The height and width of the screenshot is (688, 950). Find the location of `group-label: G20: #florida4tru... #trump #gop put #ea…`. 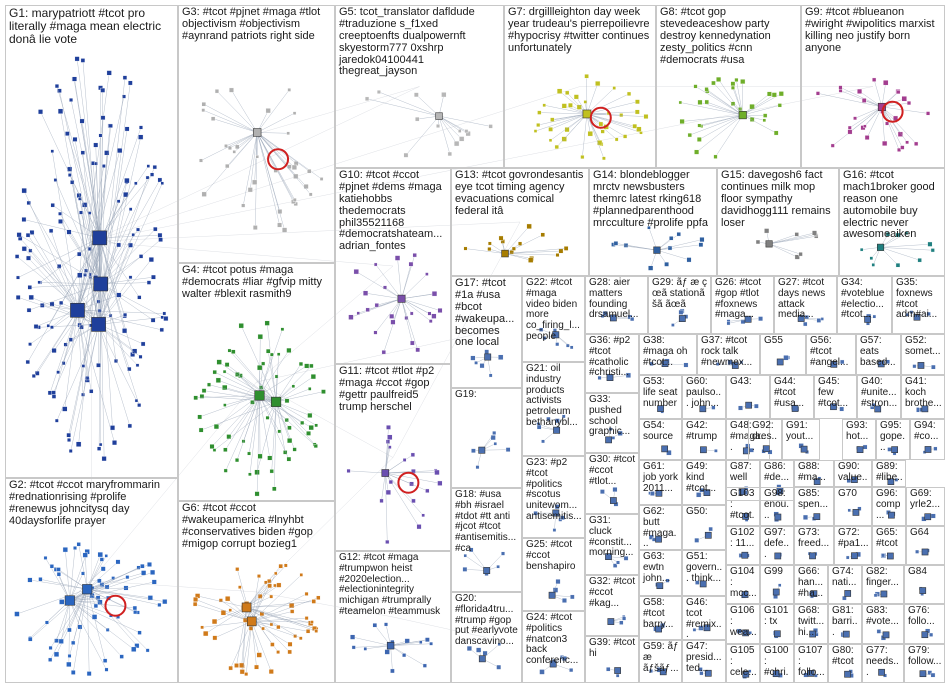

group-label: G20: #florida4tru... #trump #gop put #ea… is located at coordinates (486, 620).